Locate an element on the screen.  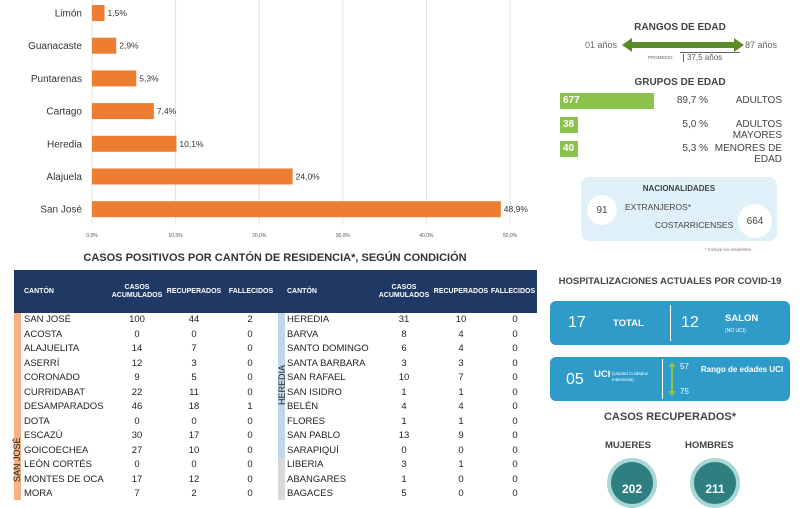
costarricenses-count: 664 is located at coordinates (755, 221).